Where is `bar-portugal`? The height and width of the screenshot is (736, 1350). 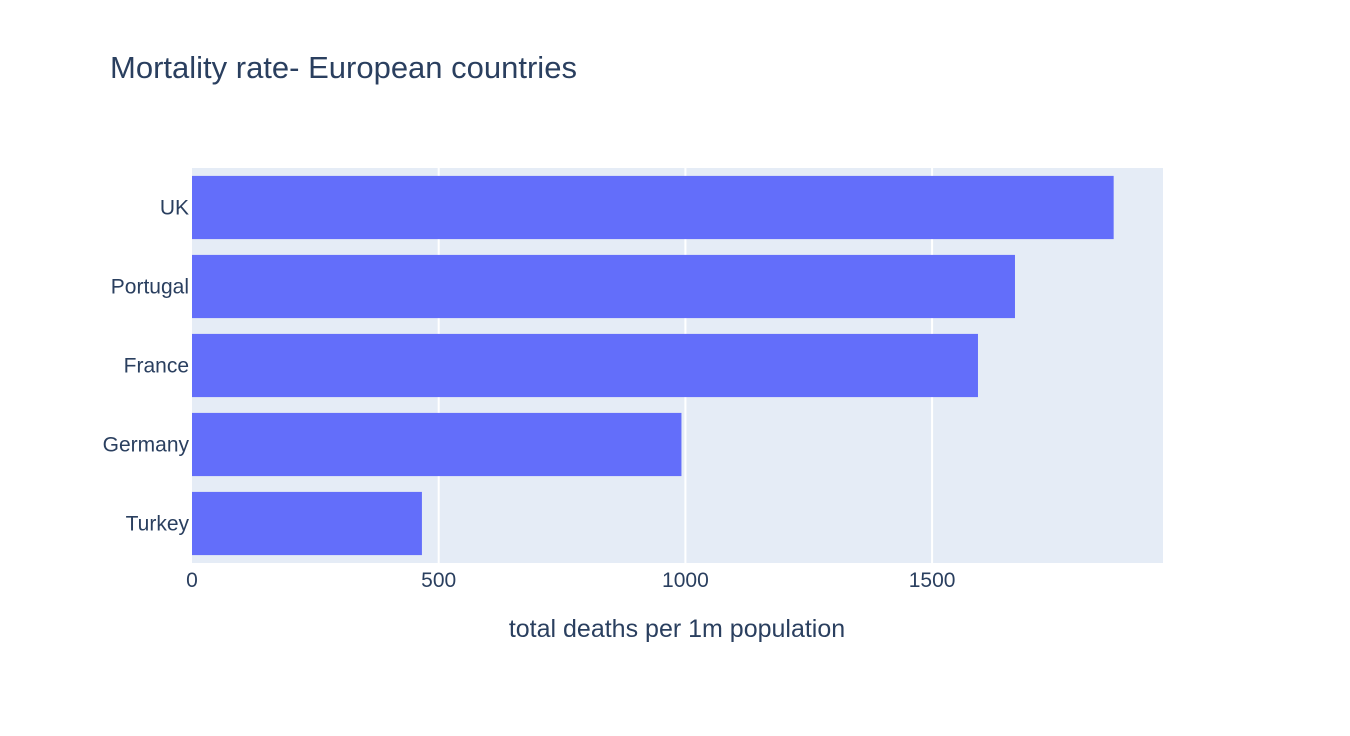 bar-portugal is located at coordinates (603, 286).